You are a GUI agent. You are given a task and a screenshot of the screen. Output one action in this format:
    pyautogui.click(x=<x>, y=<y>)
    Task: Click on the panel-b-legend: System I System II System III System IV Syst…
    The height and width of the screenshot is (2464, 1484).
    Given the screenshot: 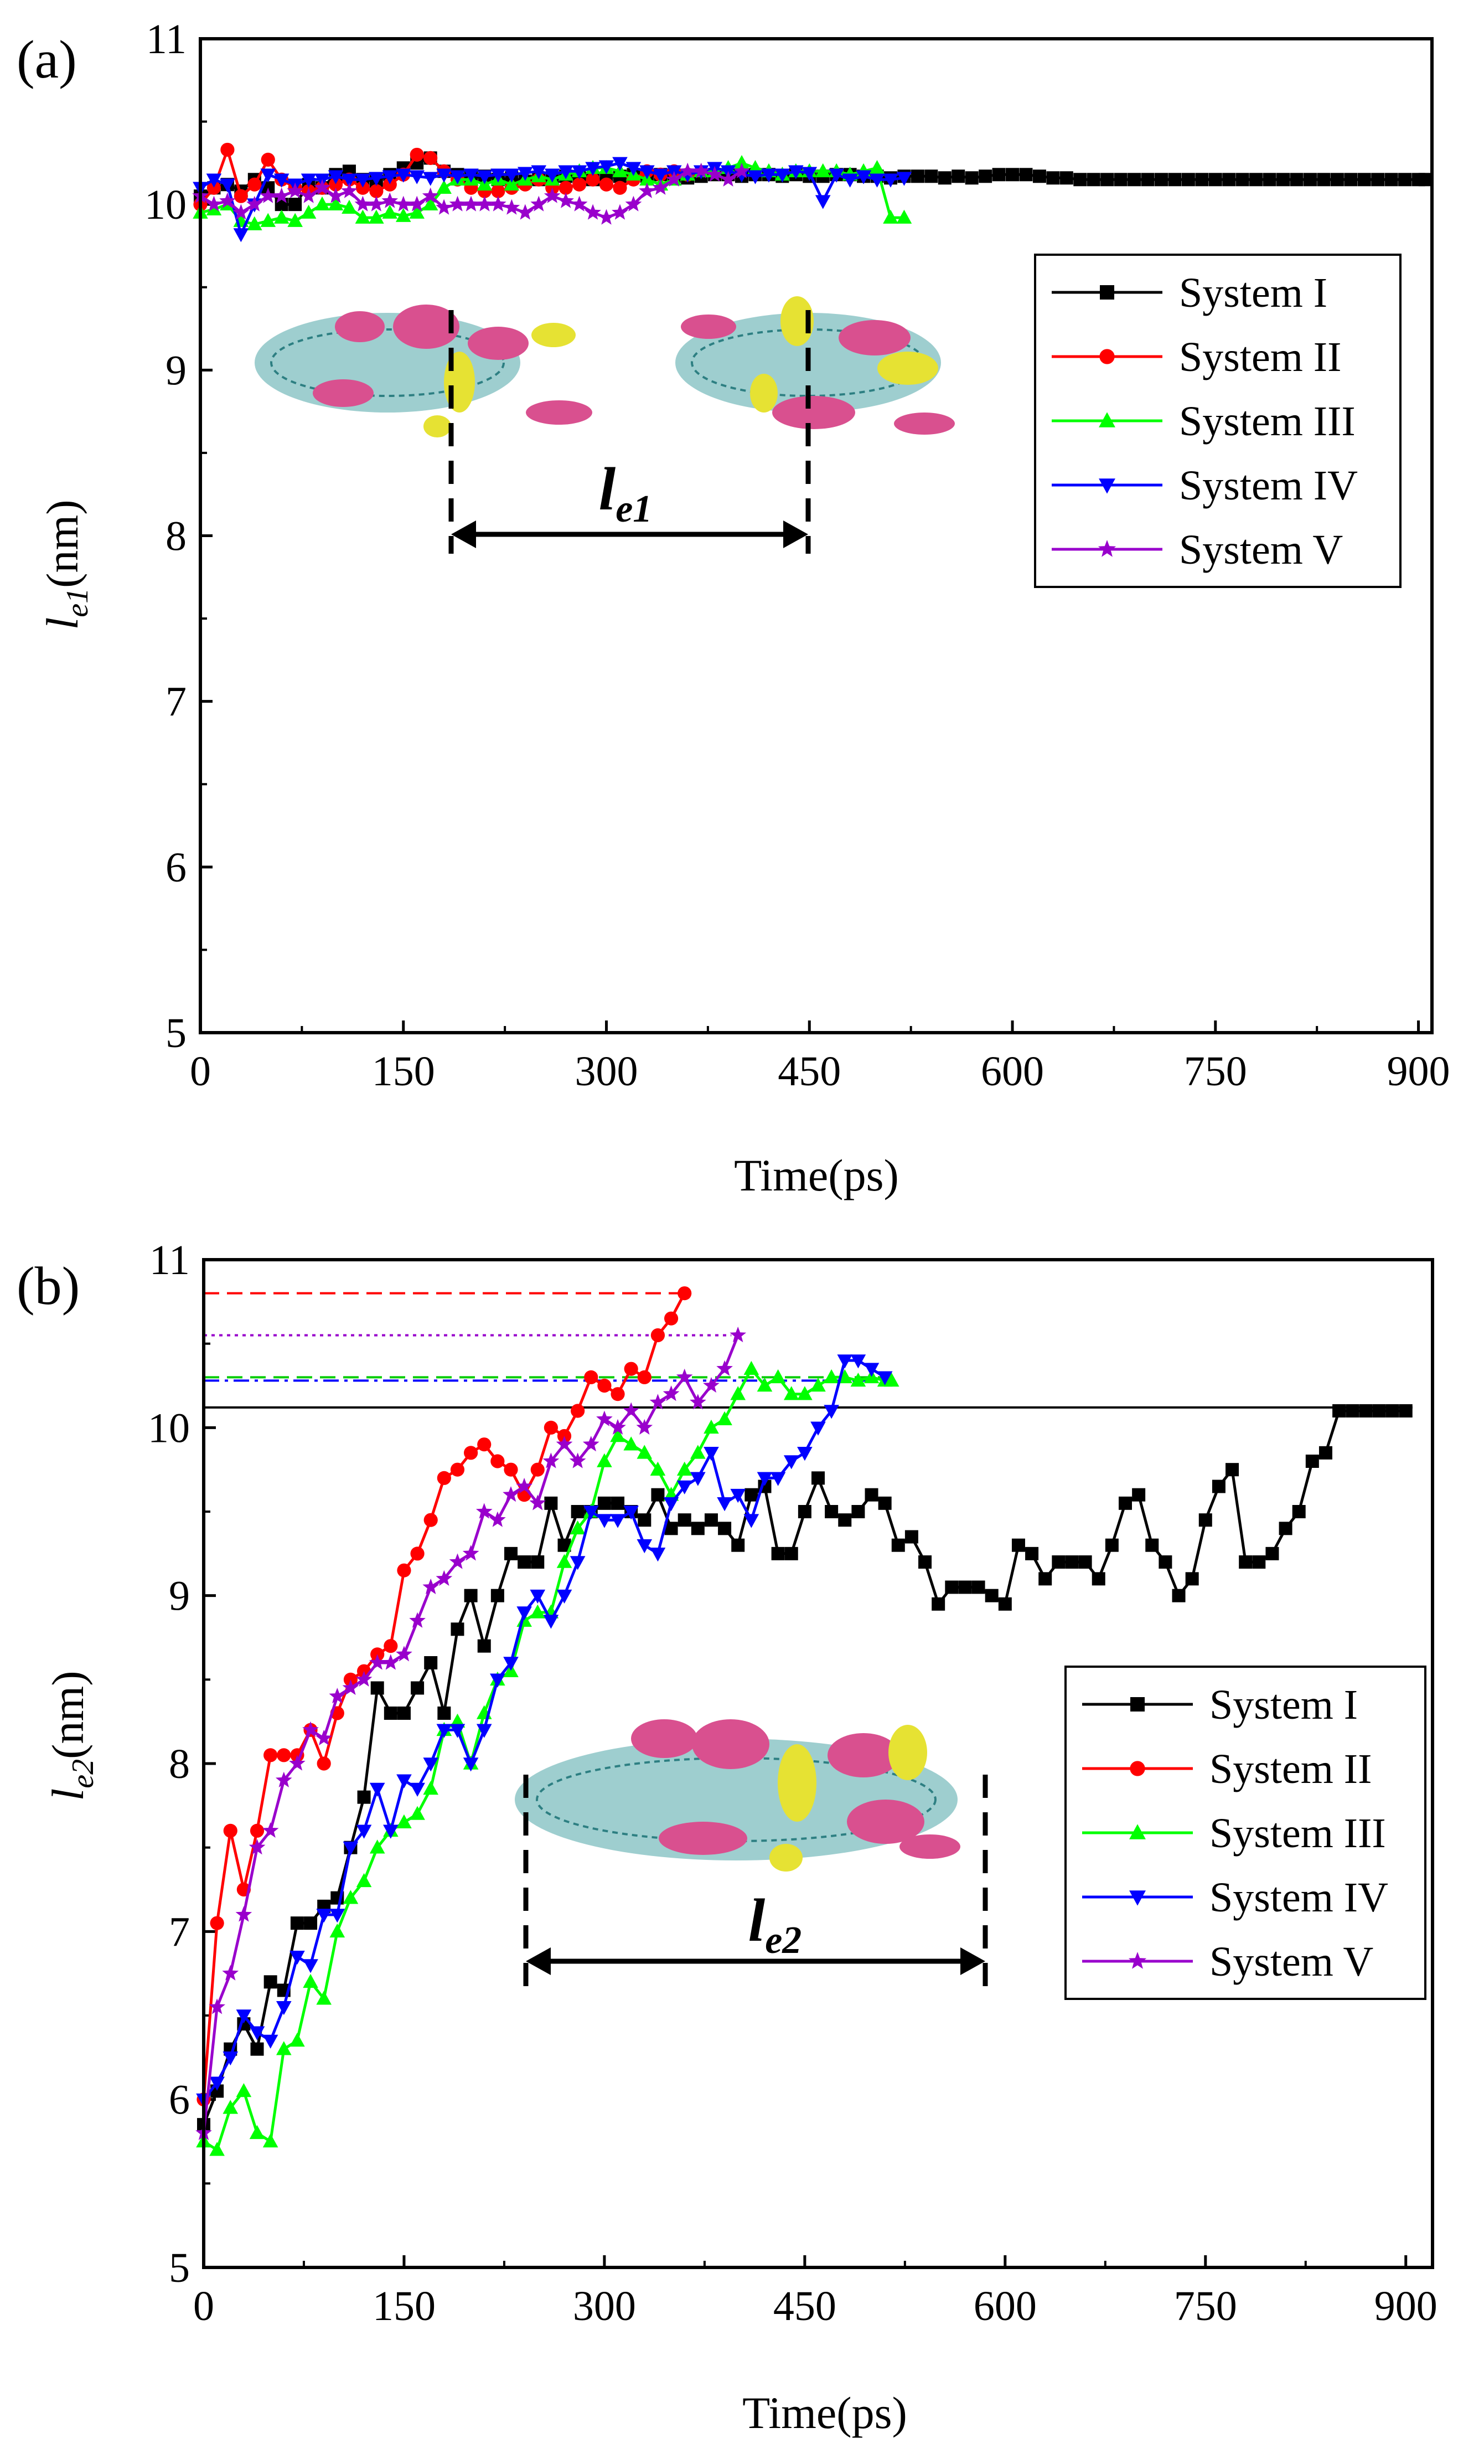 What is the action you would take?
    pyautogui.click(x=1245, y=1833)
    